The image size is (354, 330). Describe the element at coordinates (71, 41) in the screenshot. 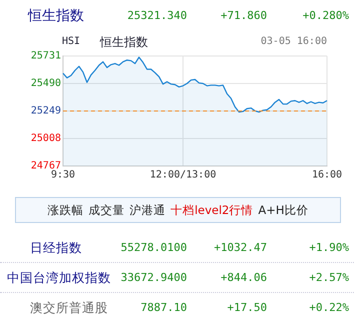

I see `chart-title: HSI` at that location.